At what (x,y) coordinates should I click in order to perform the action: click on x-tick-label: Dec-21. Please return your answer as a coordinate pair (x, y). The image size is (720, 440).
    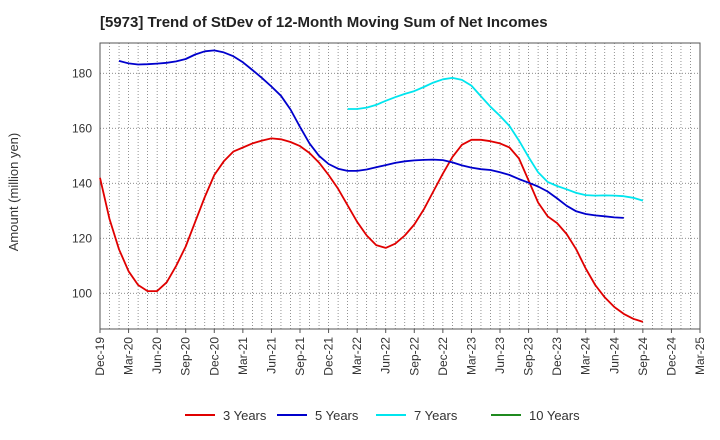
    Looking at the image, I should click on (329, 356).